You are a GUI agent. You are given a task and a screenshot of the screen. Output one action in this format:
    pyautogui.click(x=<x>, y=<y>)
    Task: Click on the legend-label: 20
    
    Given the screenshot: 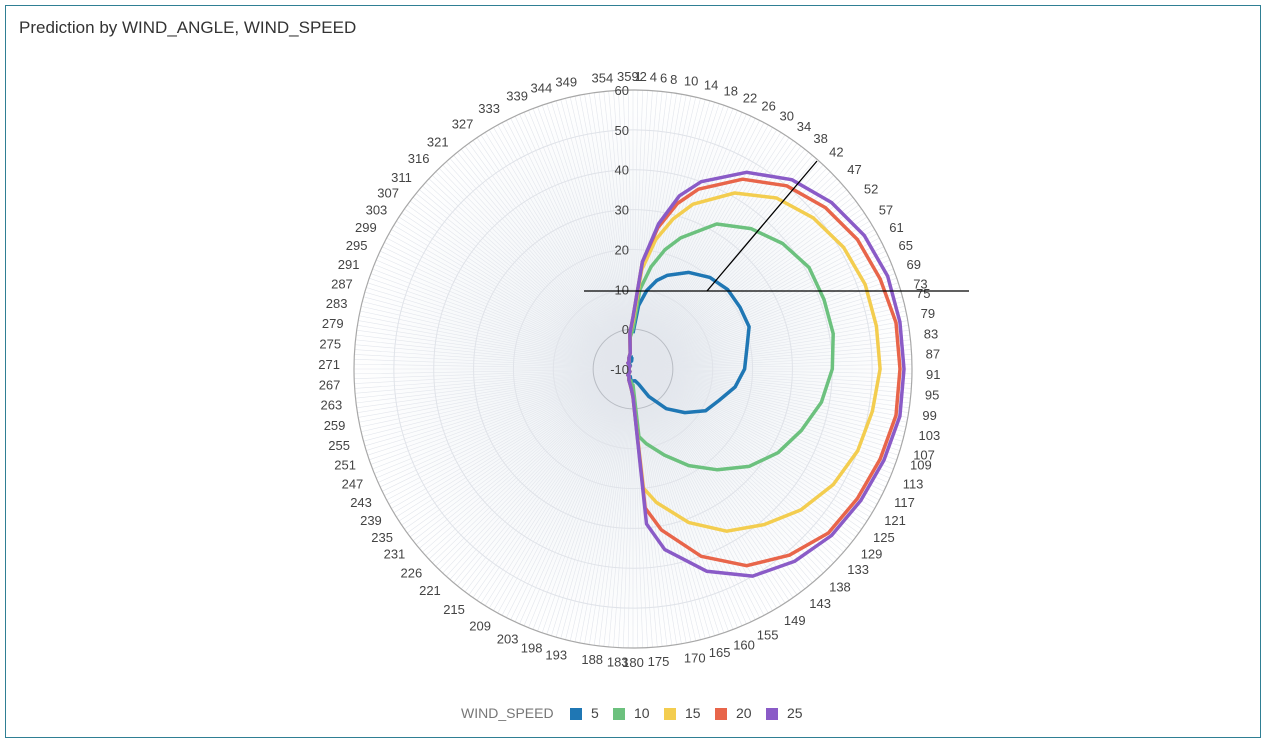 What is the action you would take?
    pyautogui.click(x=744, y=713)
    